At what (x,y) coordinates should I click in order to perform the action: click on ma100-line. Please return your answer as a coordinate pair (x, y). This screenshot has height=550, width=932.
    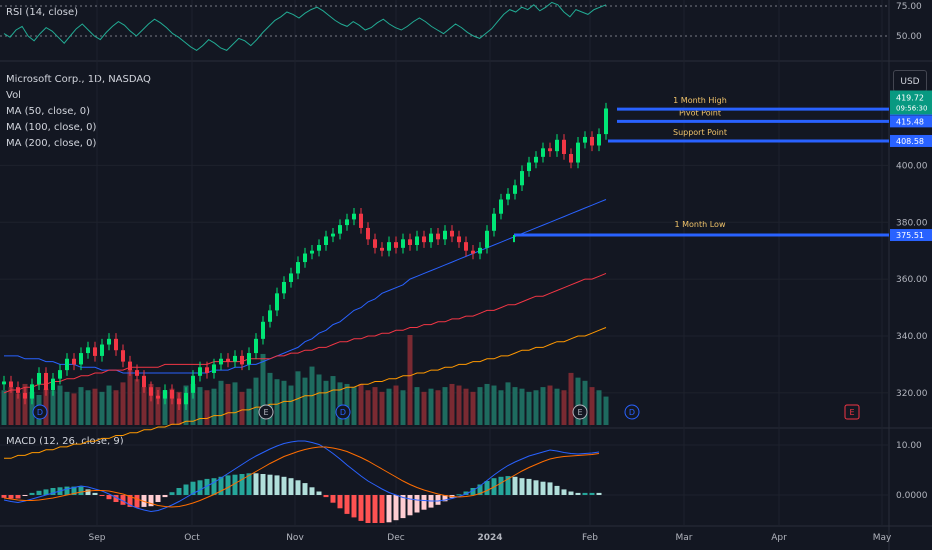
    Looking at the image, I should click on (305, 333).